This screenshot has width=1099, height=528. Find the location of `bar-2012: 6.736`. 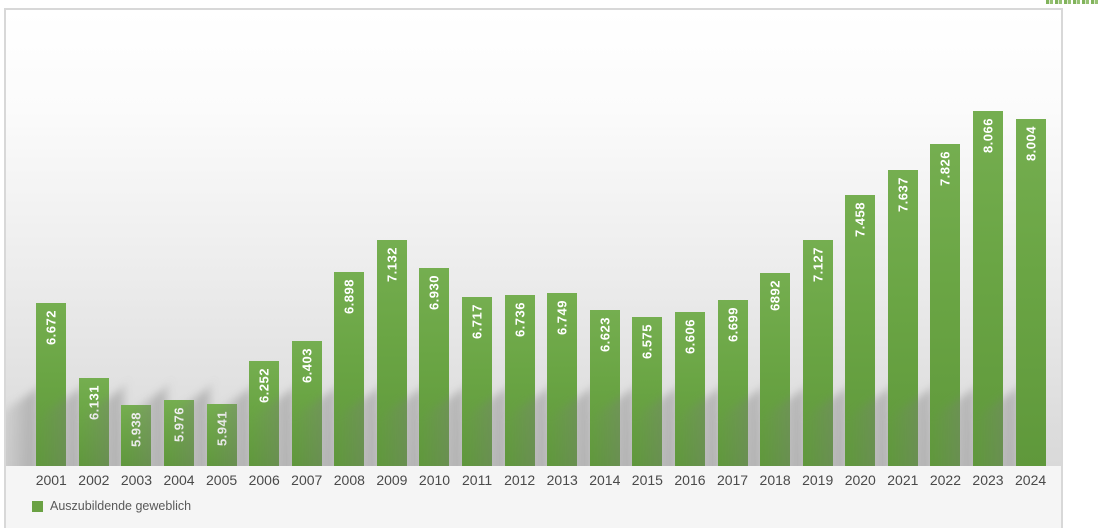

bar-2012: 6.736 is located at coordinates (519, 380).